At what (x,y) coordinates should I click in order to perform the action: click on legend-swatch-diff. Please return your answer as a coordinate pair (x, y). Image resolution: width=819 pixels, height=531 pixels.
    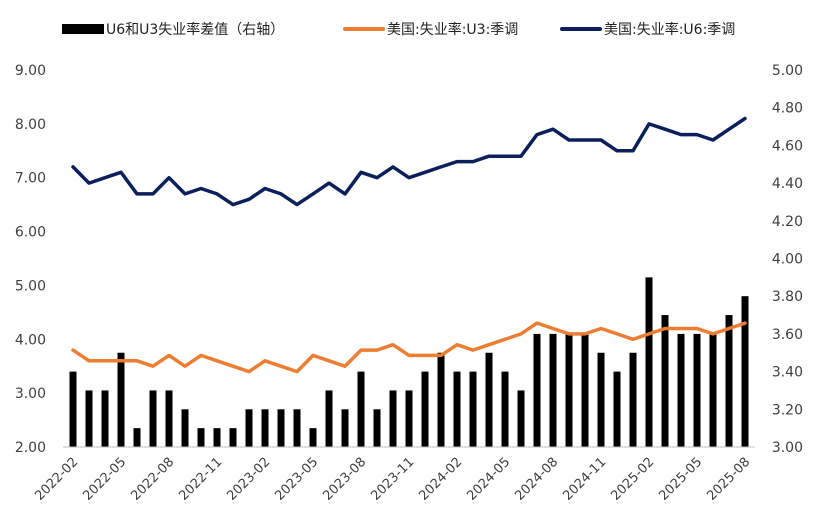
    Looking at the image, I should click on (83, 29).